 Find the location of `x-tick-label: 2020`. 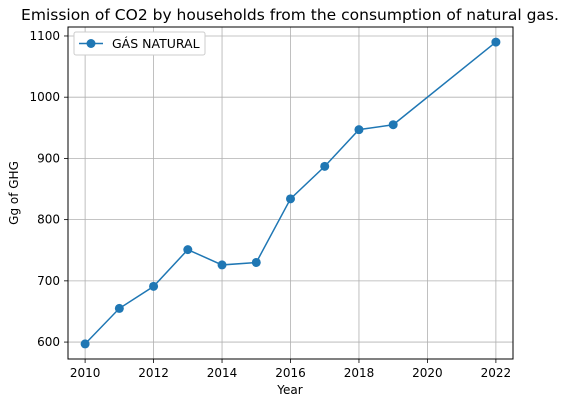

x-tick-label: 2020 is located at coordinates (427, 373).